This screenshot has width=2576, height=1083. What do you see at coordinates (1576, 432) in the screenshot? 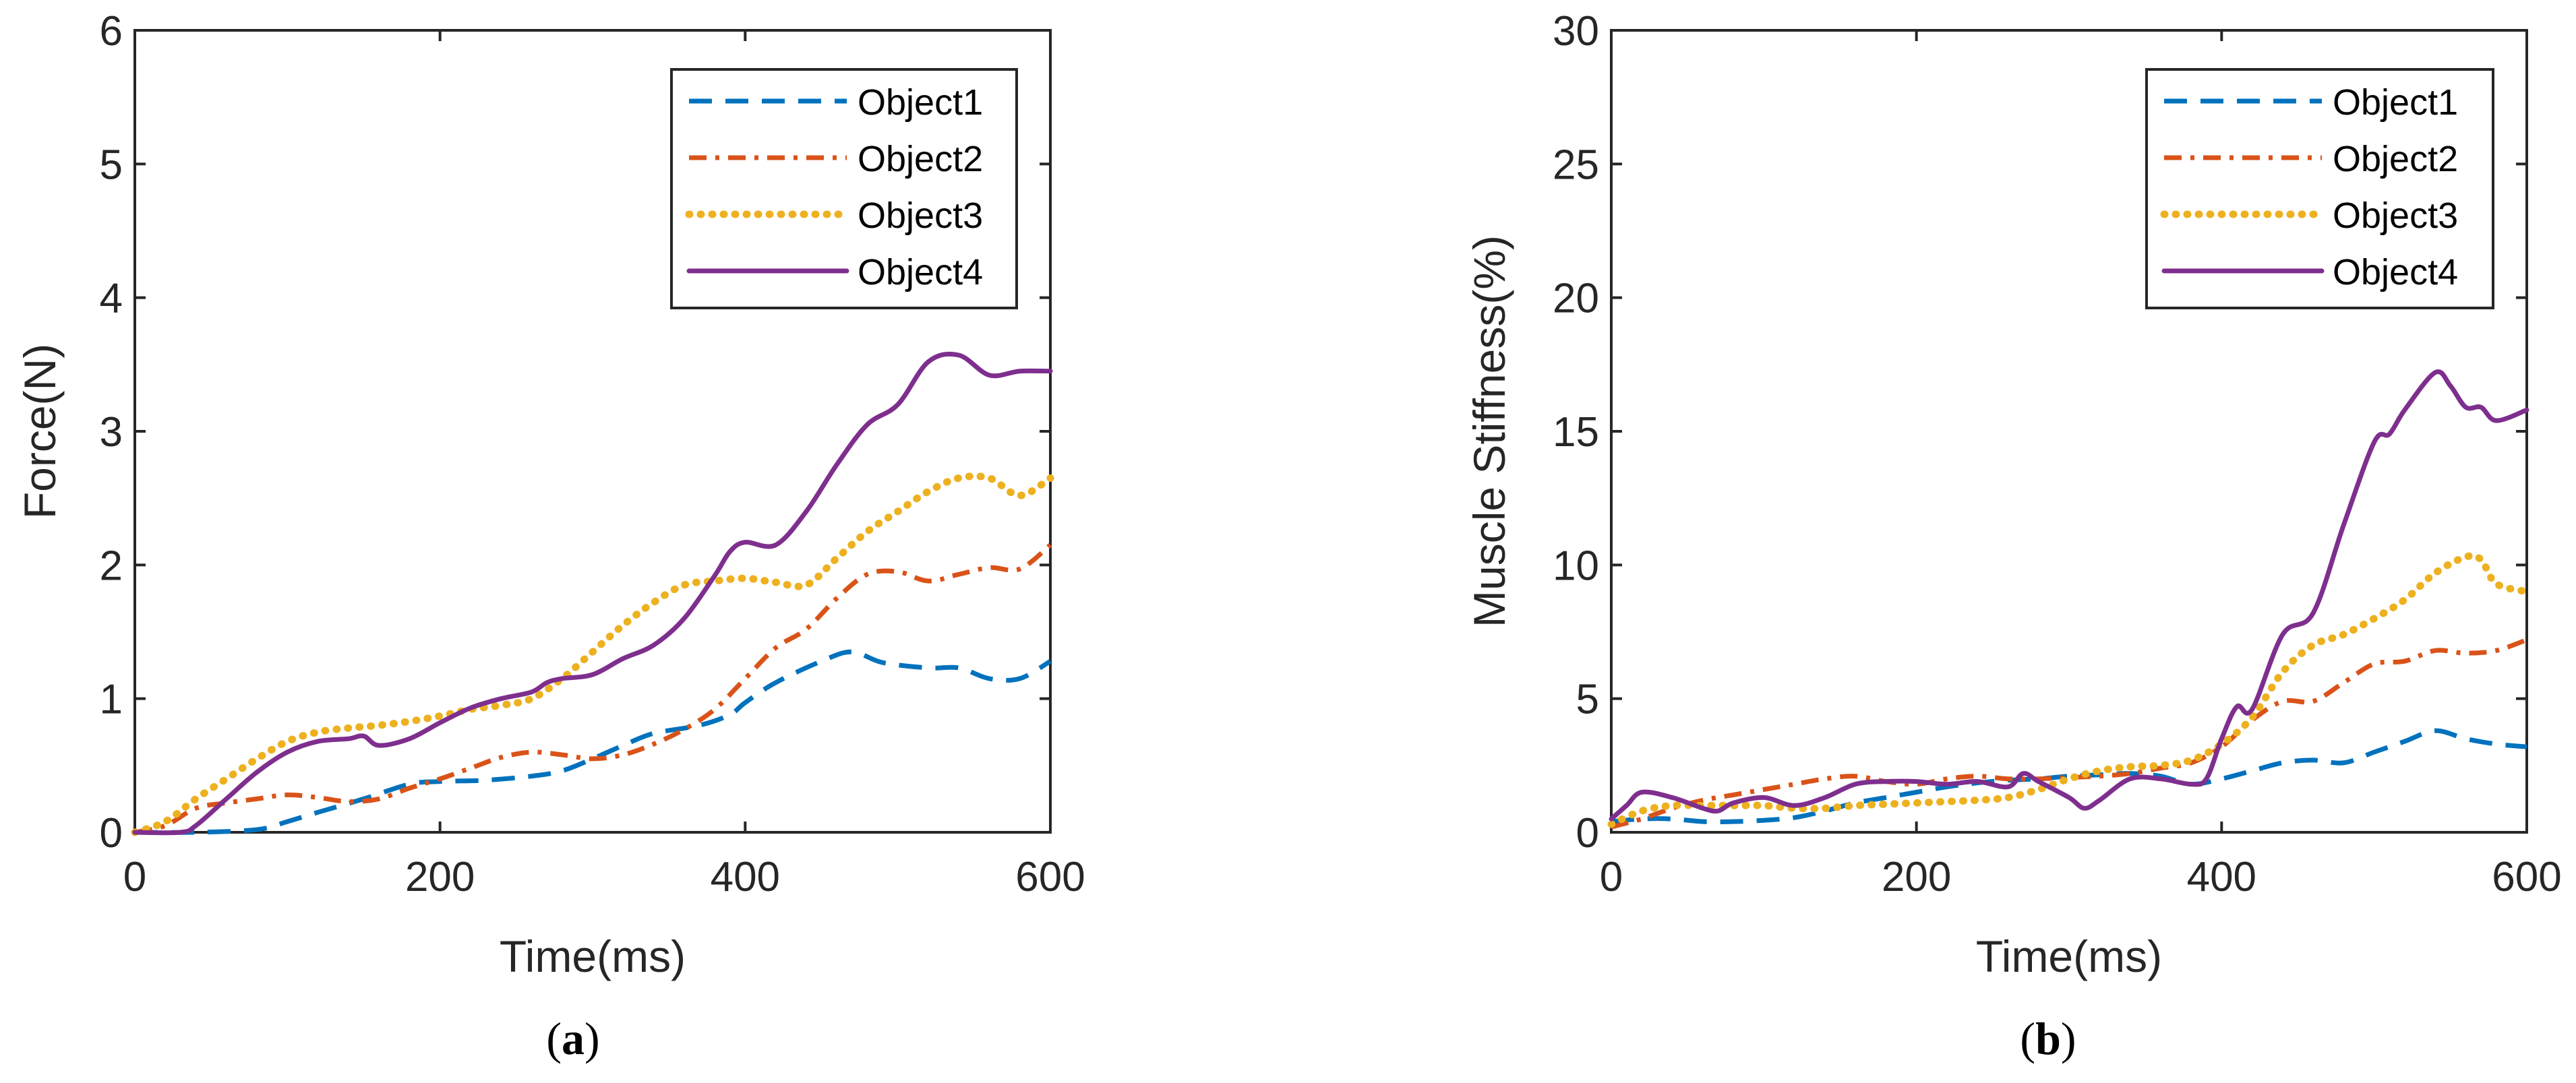
I see `y-tick-label: 15` at bounding box center [1576, 432].